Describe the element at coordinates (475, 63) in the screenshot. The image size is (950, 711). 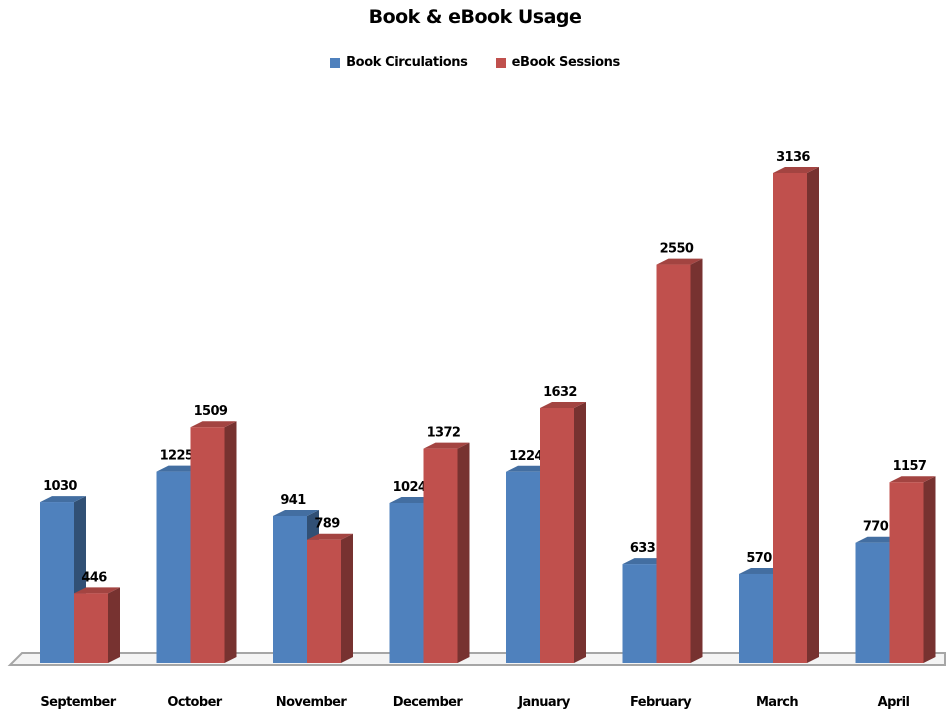
I see `legend: Book Circulations eBook Sessions` at that location.